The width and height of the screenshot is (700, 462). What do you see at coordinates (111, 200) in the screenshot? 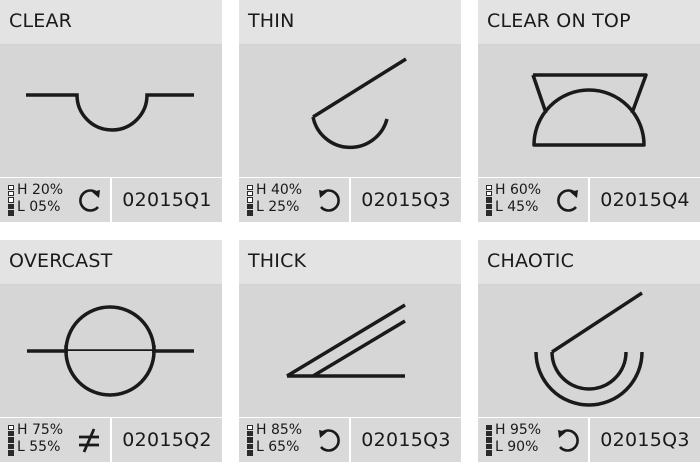
I see `card-footer: H 20% L 05% 02015Q1` at bounding box center [111, 200].